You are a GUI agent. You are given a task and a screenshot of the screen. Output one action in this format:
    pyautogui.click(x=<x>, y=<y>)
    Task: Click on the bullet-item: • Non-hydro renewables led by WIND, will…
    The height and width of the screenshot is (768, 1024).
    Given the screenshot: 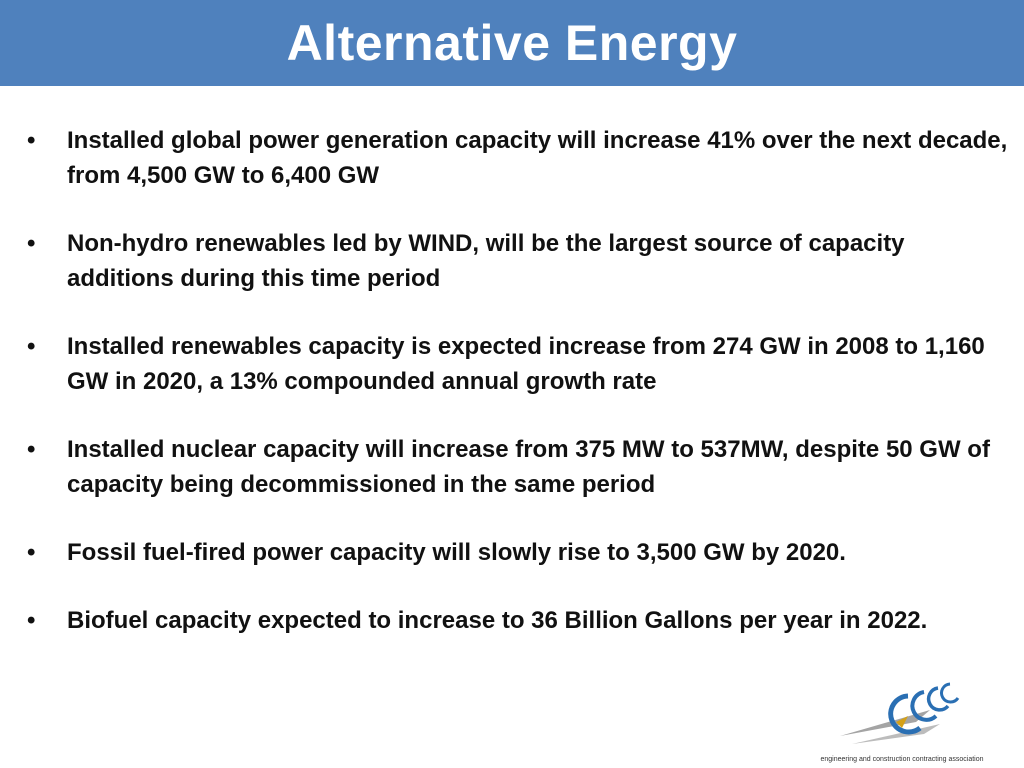 What is the action you would take?
    pyautogui.click(x=512, y=261)
    